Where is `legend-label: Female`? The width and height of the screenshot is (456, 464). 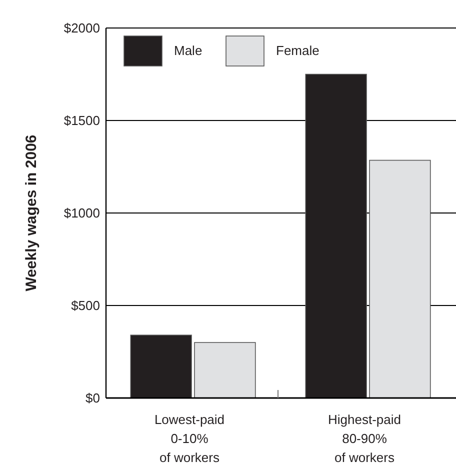 legend-label: Female is located at coordinates (298, 50).